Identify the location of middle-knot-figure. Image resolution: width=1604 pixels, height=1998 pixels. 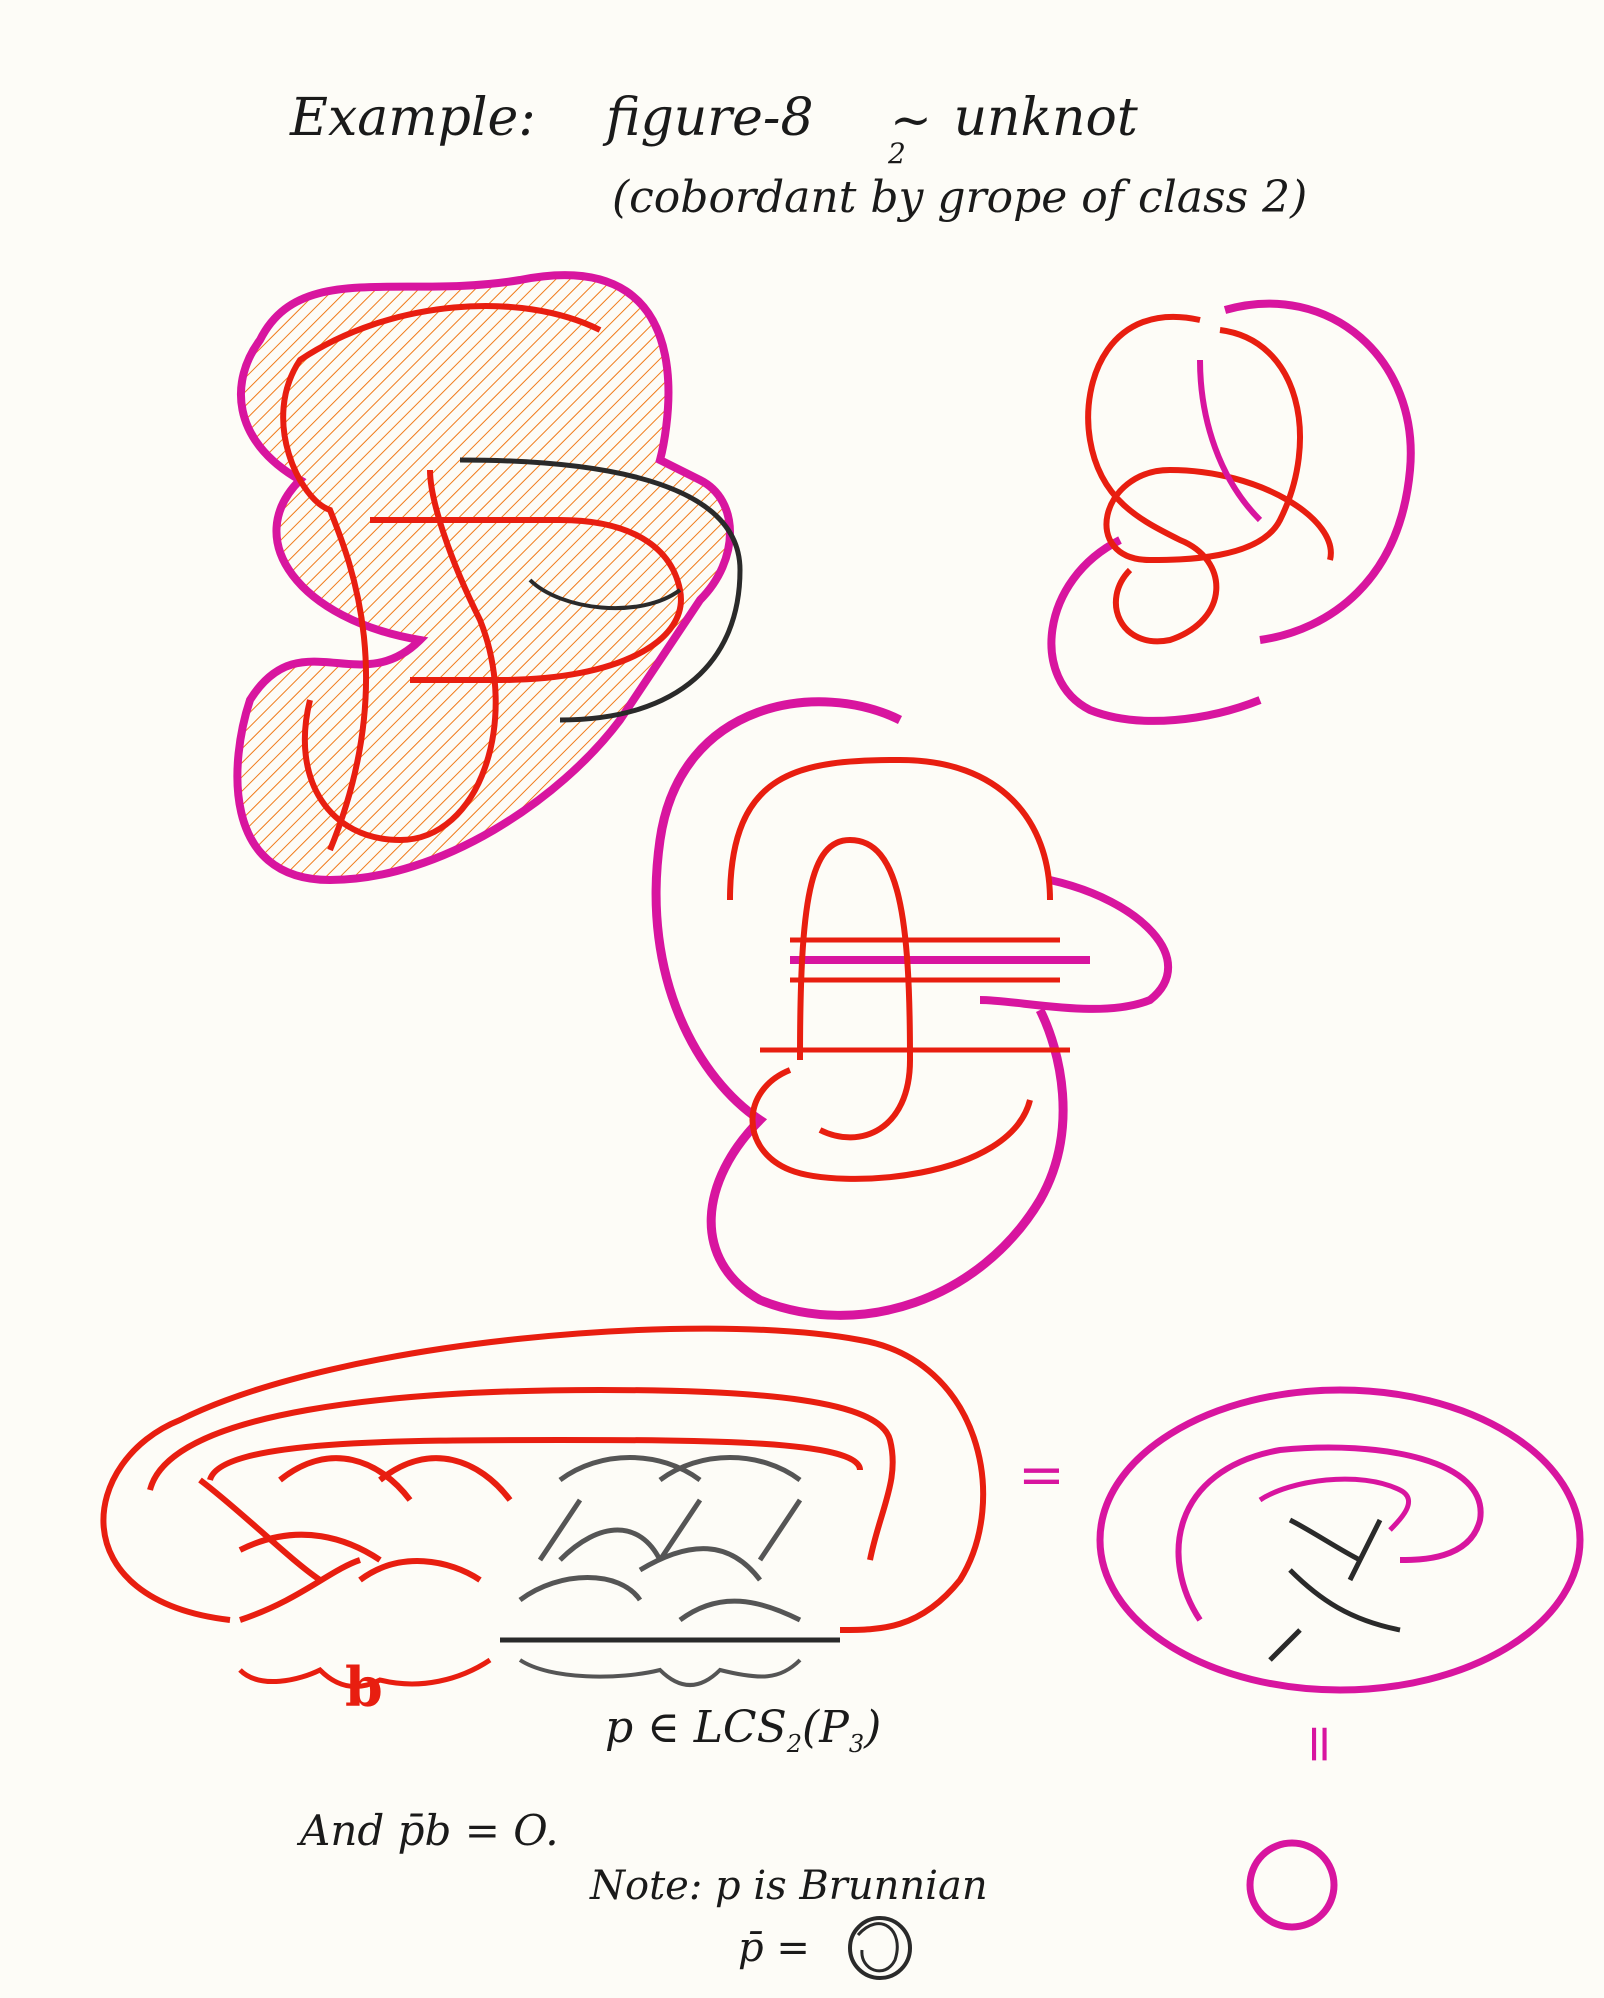
(912, 1008).